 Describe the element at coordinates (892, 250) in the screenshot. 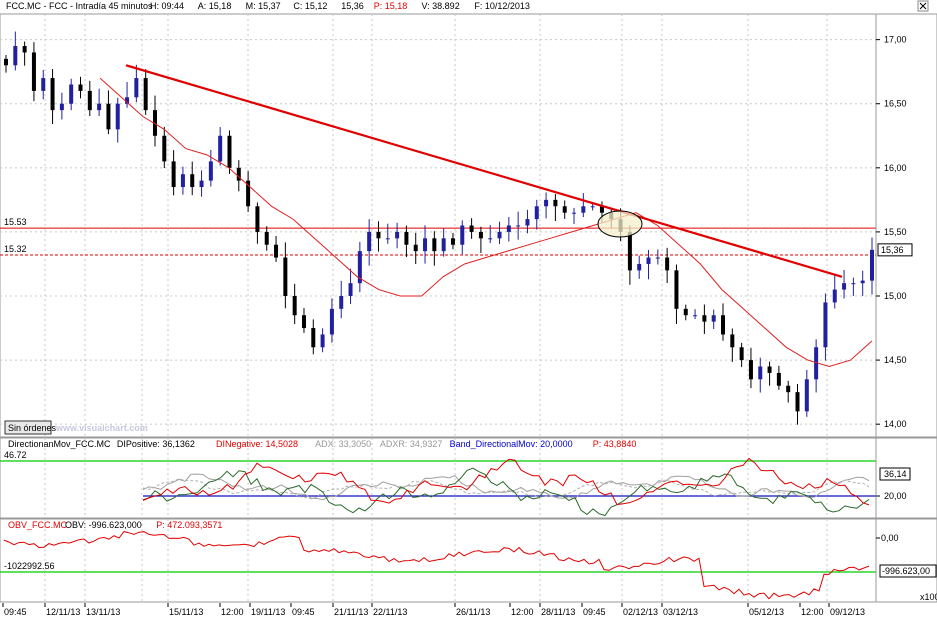

I see `last-price-tag: 15,36` at that location.